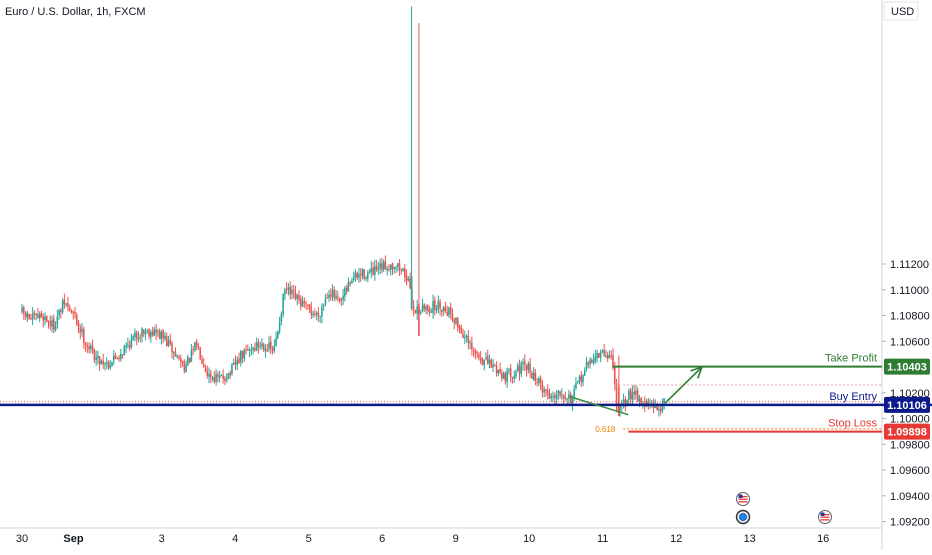  What do you see at coordinates (907, 366) in the screenshot?
I see `take-profit-price-tag` at bounding box center [907, 366].